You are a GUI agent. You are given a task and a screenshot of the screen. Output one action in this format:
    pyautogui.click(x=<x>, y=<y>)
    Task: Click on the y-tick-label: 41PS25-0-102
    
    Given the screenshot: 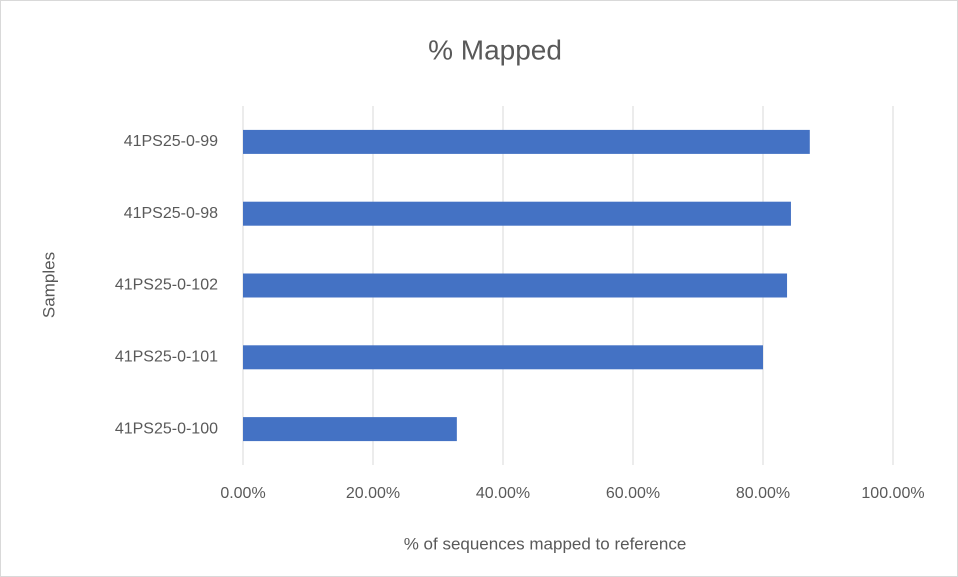 What is the action you would take?
    pyautogui.click(x=166, y=285)
    